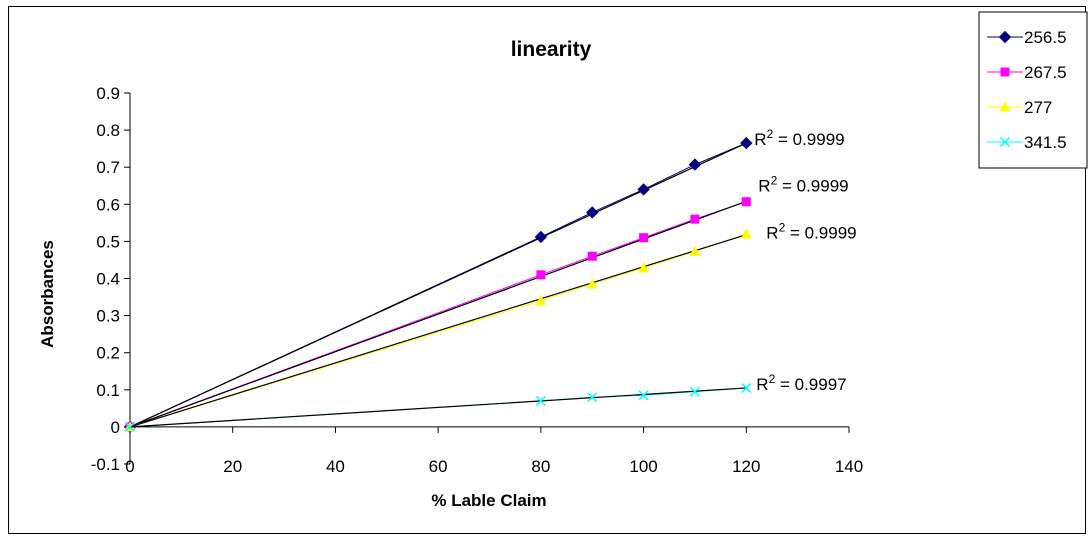 This screenshot has height=540, width=1090. I want to click on r2-label-277: R2 = 0.9999, so click(811, 232).